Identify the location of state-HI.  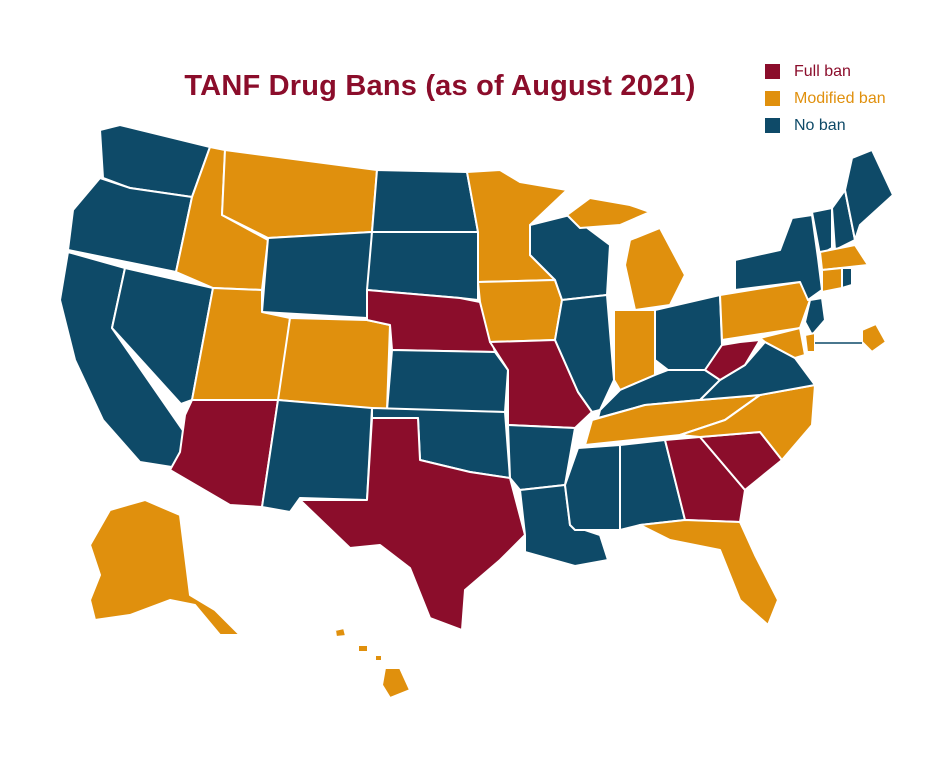
(396, 683).